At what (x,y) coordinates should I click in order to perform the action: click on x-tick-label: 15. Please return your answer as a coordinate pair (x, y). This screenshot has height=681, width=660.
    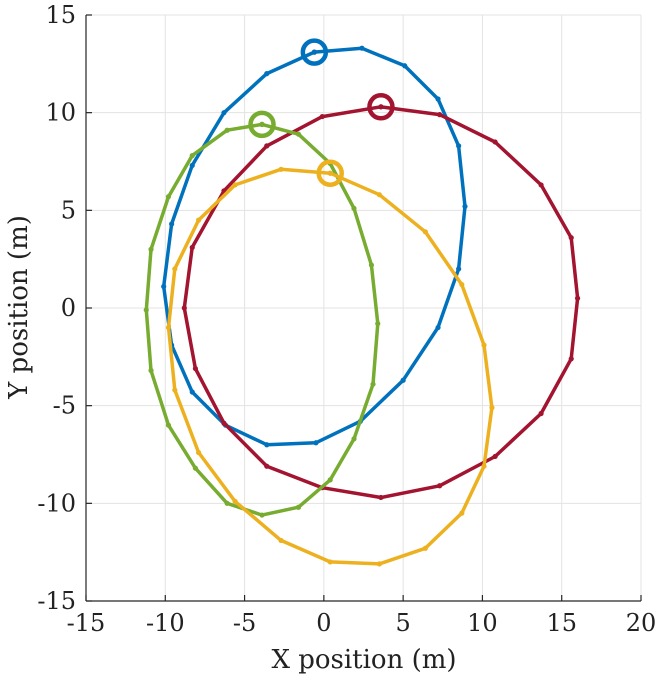
    Looking at the image, I should click on (561, 623).